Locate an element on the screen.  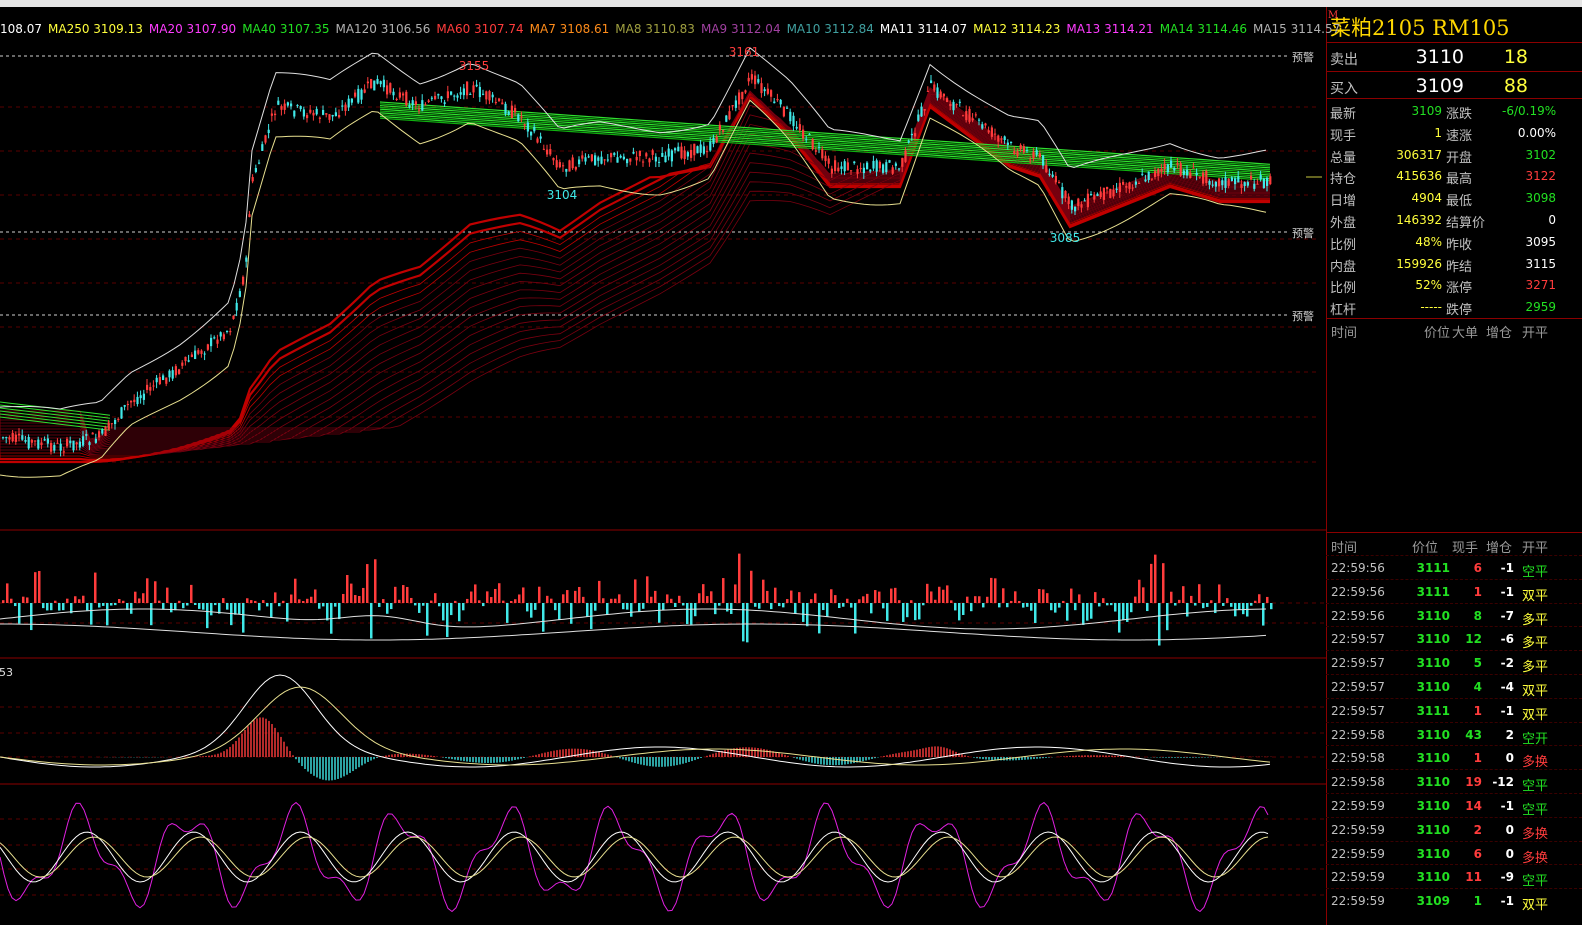
tick-row: 22:59:59 3110 2 0 多换 is located at coordinates (1454, 829).